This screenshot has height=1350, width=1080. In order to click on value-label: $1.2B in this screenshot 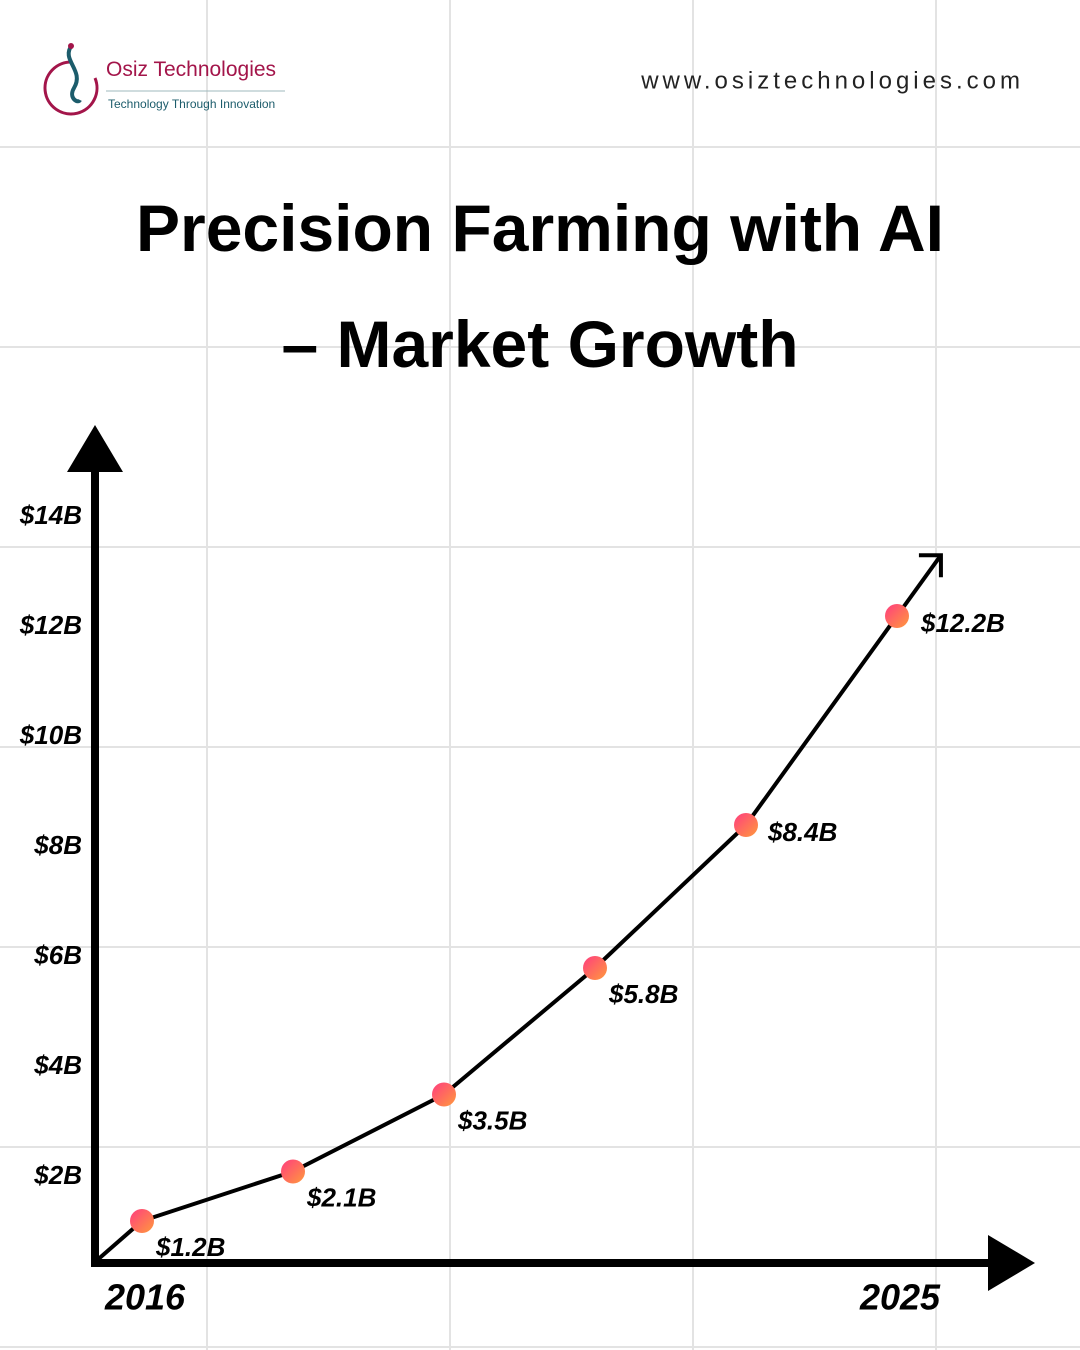, I will do `click(190, 1247)`.